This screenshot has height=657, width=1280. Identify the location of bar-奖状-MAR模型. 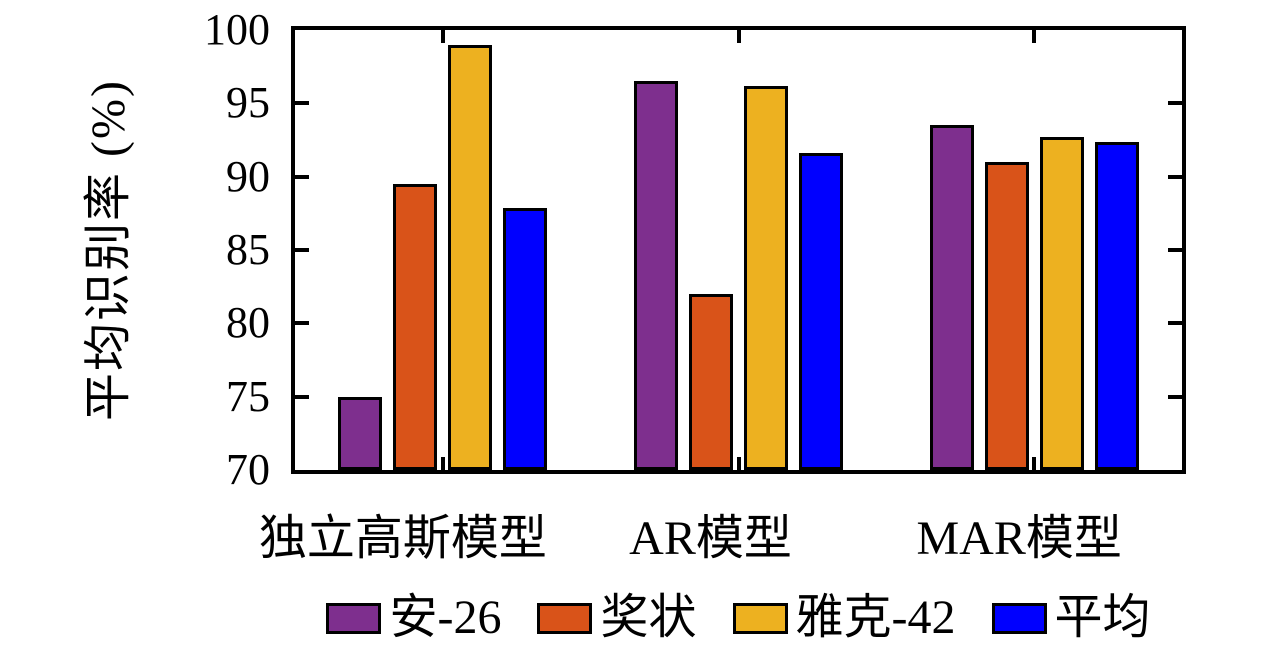
(1006, 316).